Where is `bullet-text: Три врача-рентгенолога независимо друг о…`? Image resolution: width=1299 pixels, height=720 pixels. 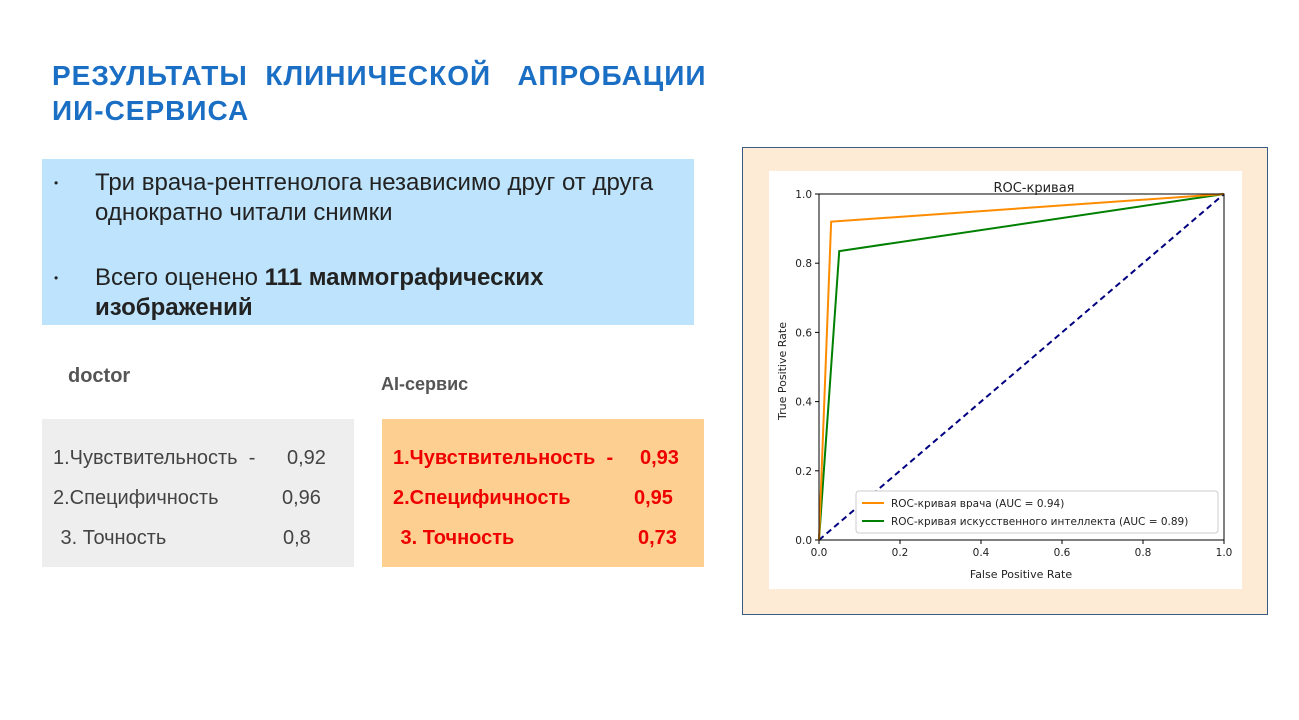
bullet-text: Три врача-рентгенолога независимо друг о… is located at coordinates (374, 197).